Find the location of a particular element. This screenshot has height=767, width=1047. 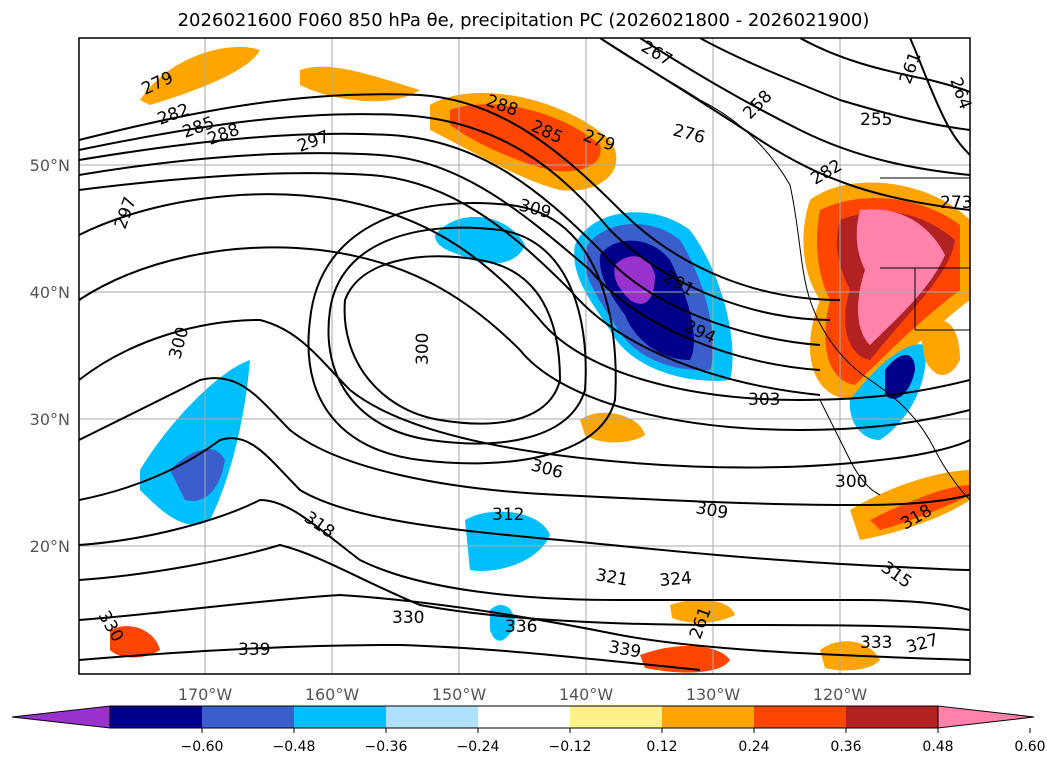

colorbar-extend-low is located at coordinates (61, 717).